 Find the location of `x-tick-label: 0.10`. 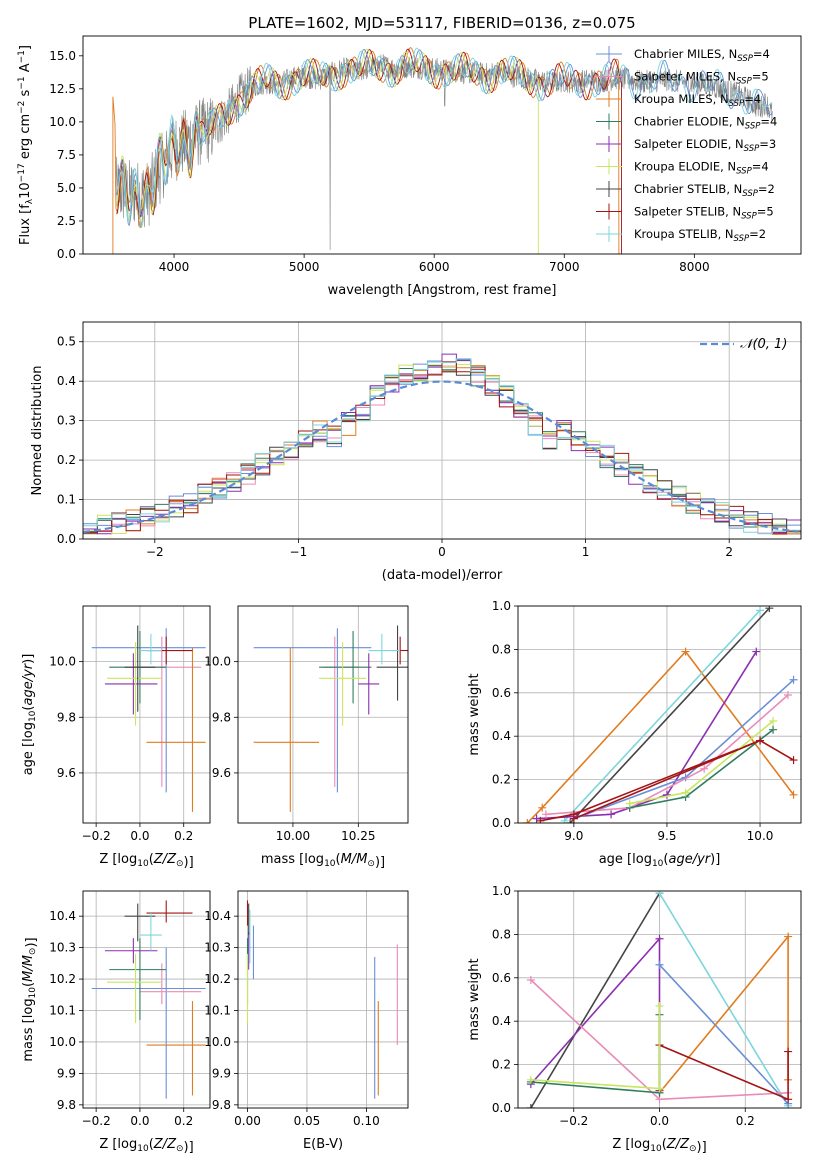

x-tick-label: 0.10 is located at coordinates (366, 1121).